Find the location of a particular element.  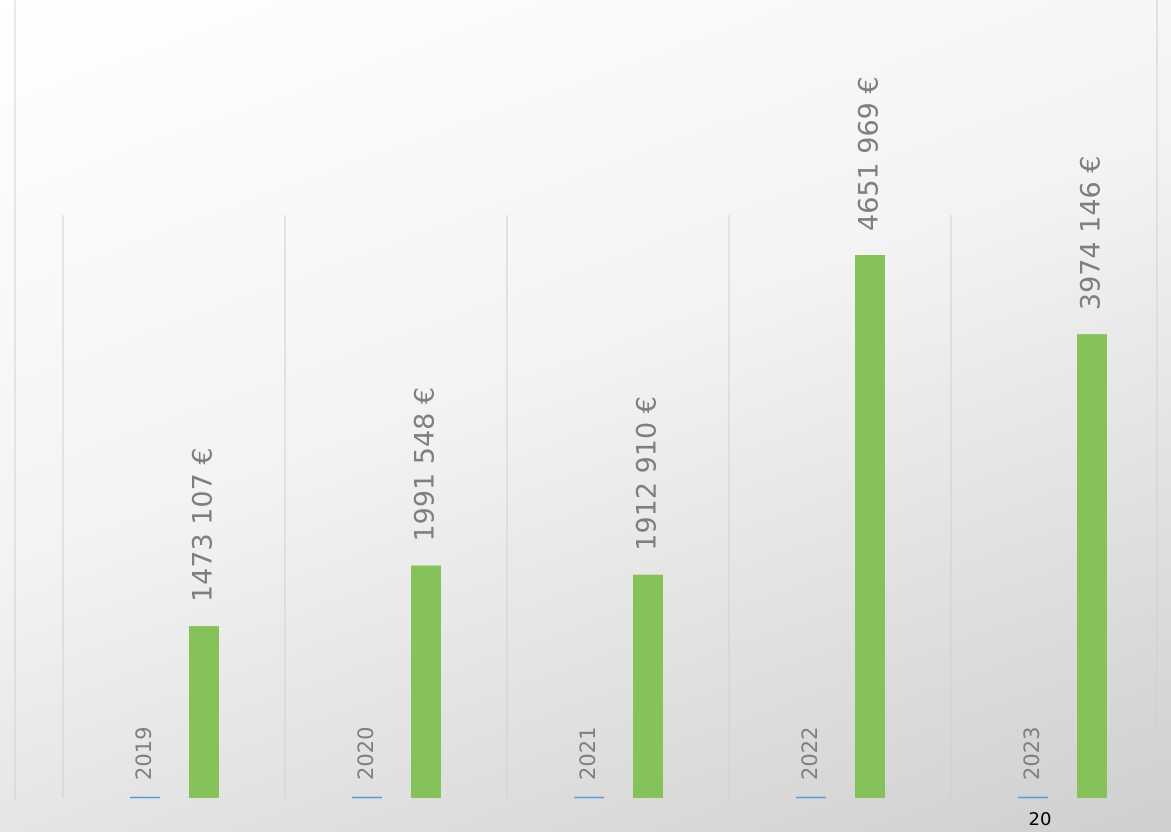

category-label: 2022 is located at coordinates (810, 753).